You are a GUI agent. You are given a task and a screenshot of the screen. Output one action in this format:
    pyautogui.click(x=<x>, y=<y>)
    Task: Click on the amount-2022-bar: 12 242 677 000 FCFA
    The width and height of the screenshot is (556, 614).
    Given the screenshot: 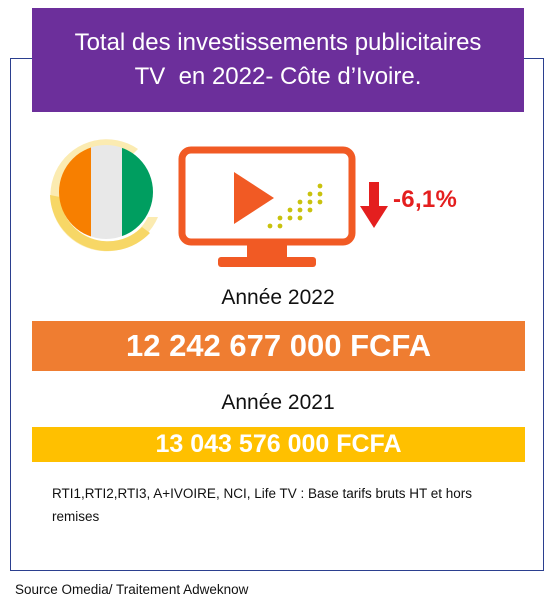 What is the action you would take?
    pyautogui.click(x=278, y=346)
    